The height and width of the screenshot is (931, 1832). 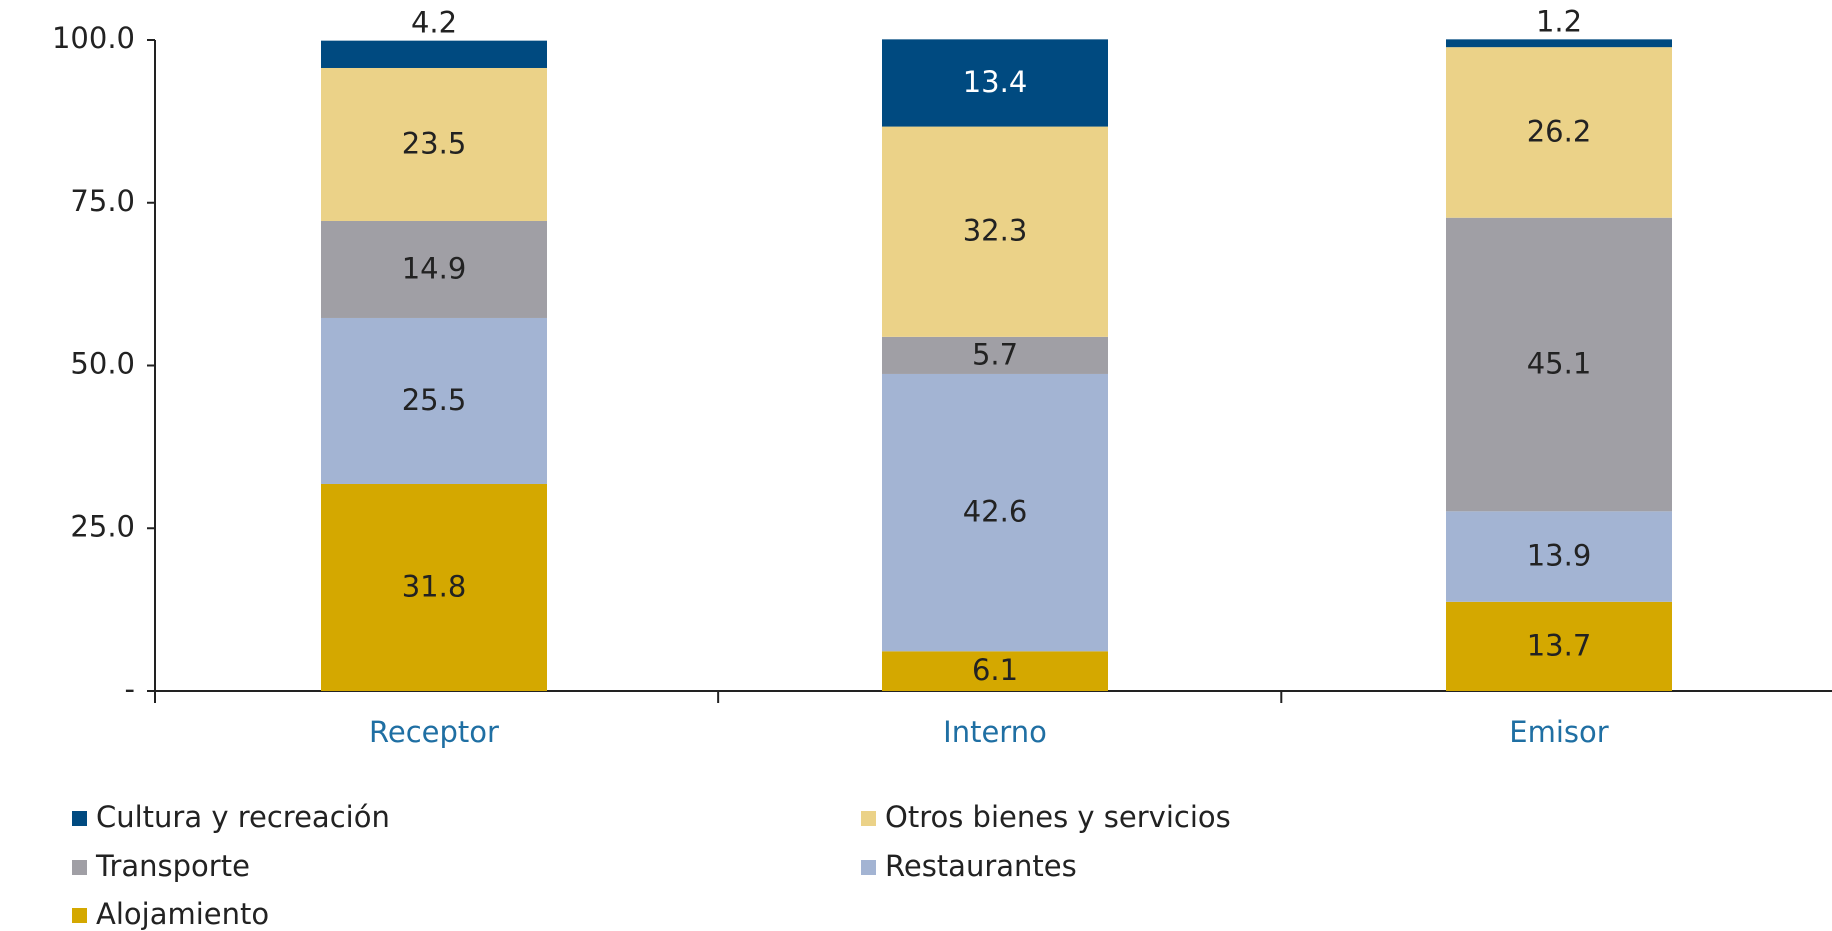 What do you see at coordinates (243, 817) in the screenshot?
I see `legend-label: Cultura y recreación` at bounding box center [243, 817].